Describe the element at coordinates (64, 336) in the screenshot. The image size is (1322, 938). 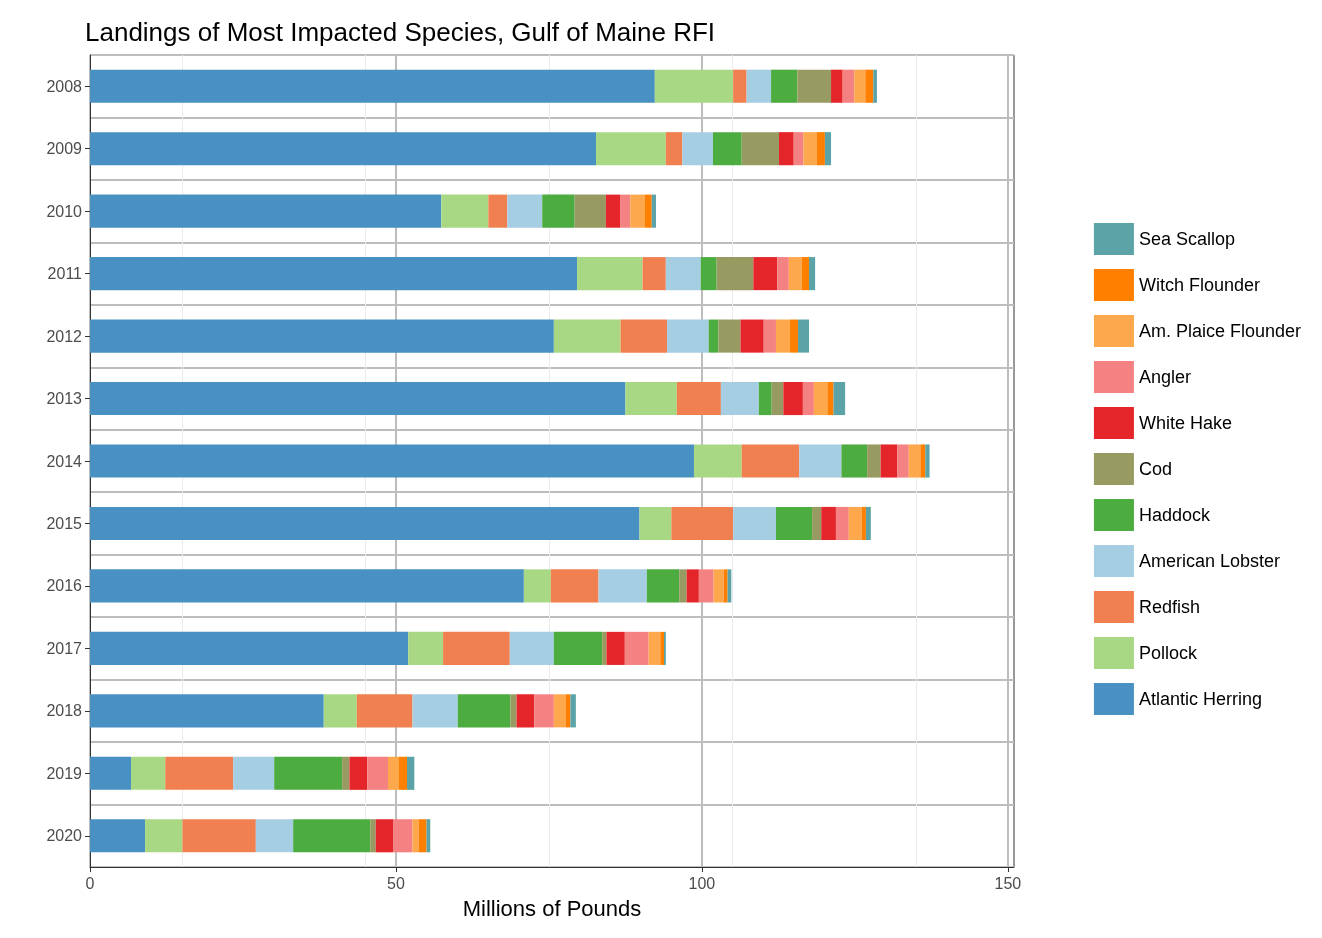
I see `y-tick-label: 2012` at that location.